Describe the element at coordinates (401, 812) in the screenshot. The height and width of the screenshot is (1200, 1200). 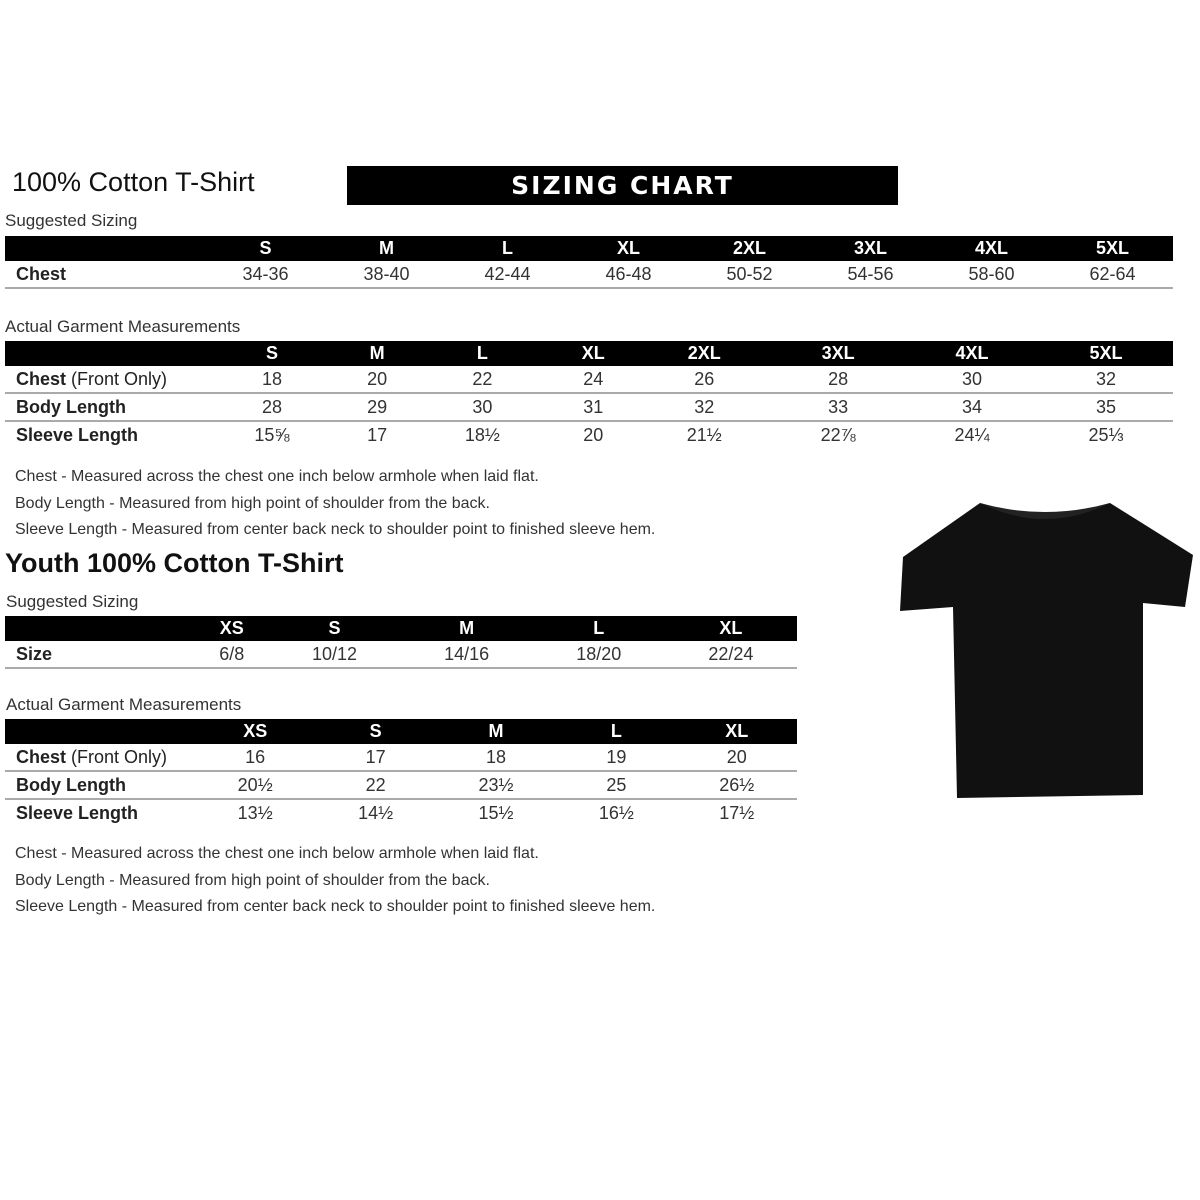
I see `table-row: Sleeve Length 13½ 14½ 15½ 16½ 17½` at that location.